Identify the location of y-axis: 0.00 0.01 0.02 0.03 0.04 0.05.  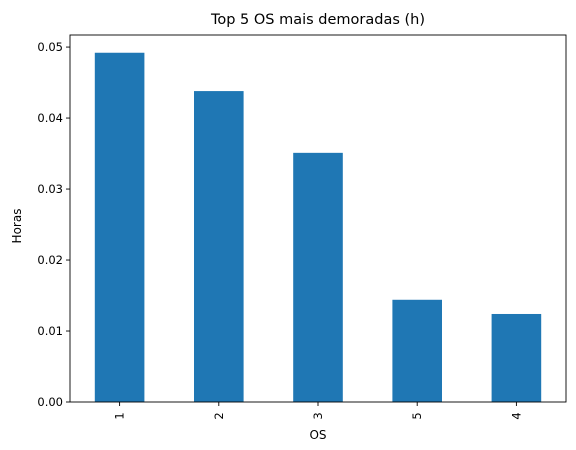
(53, 224).